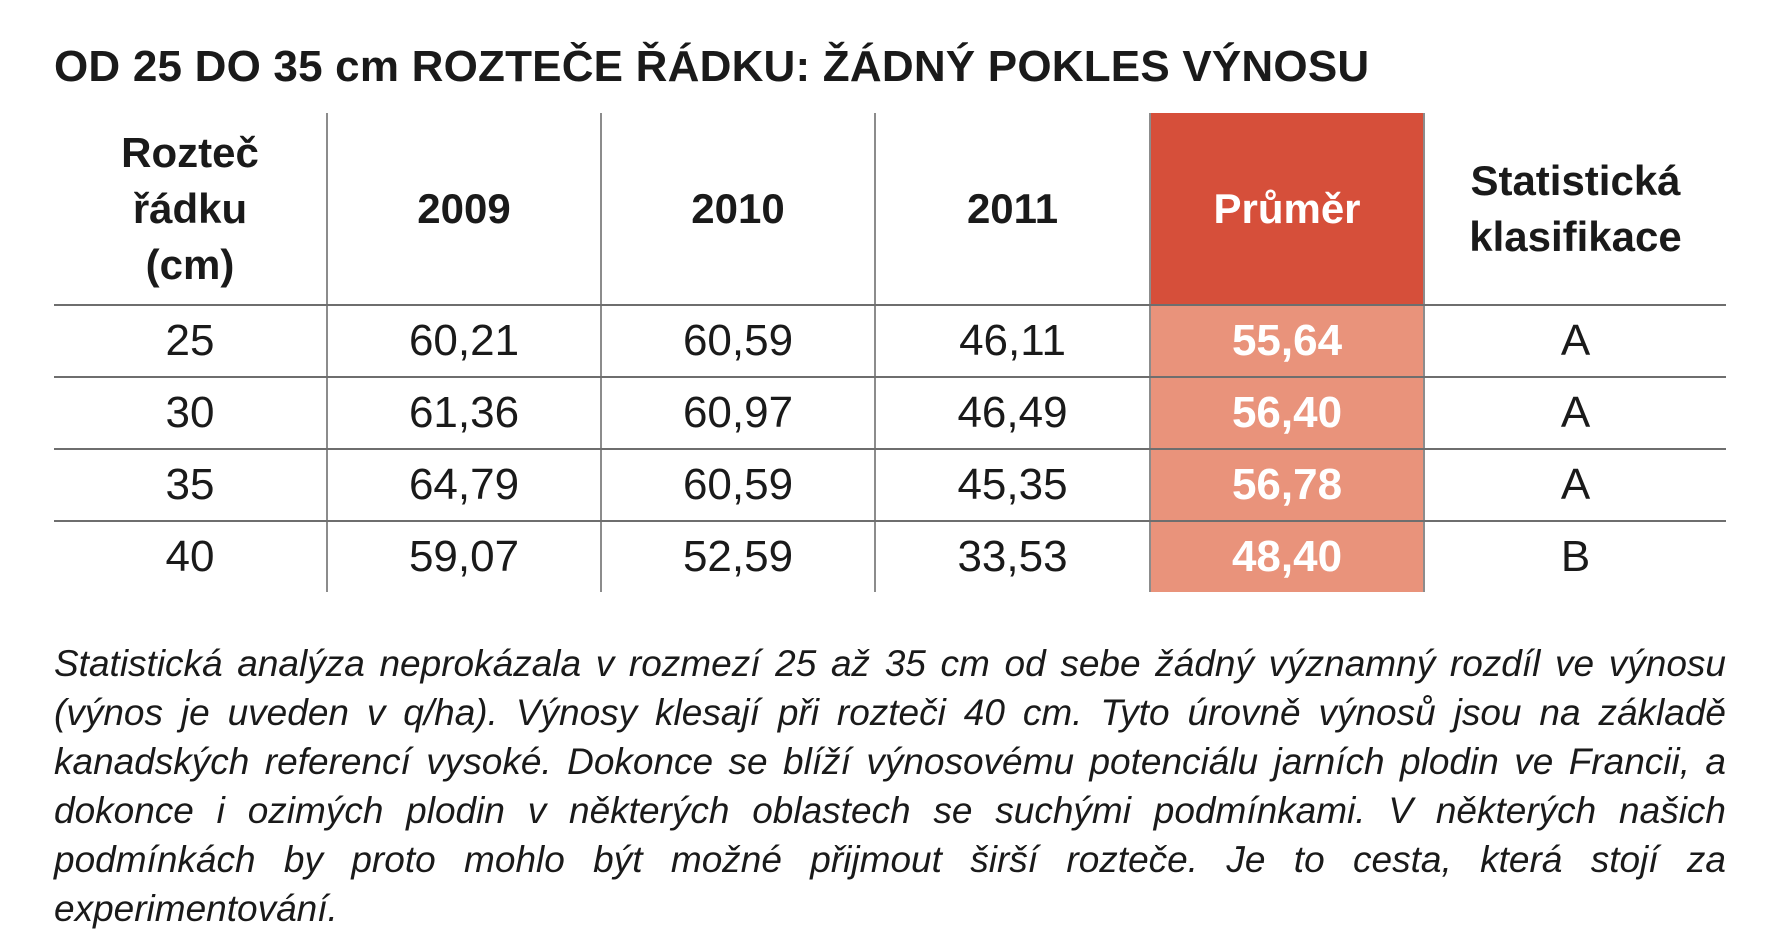  What do you see at coordinates (1575, 236) in the screenshot?
I see `header-class-line2: klasifikace` at bounding box center [1575, 236].